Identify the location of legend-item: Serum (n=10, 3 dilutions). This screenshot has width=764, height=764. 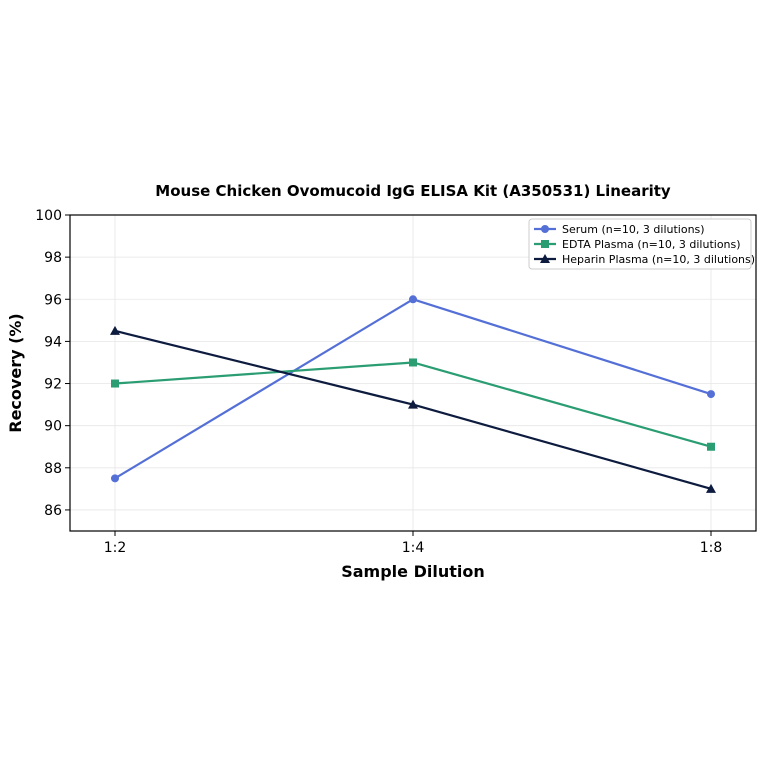
(619, 229).